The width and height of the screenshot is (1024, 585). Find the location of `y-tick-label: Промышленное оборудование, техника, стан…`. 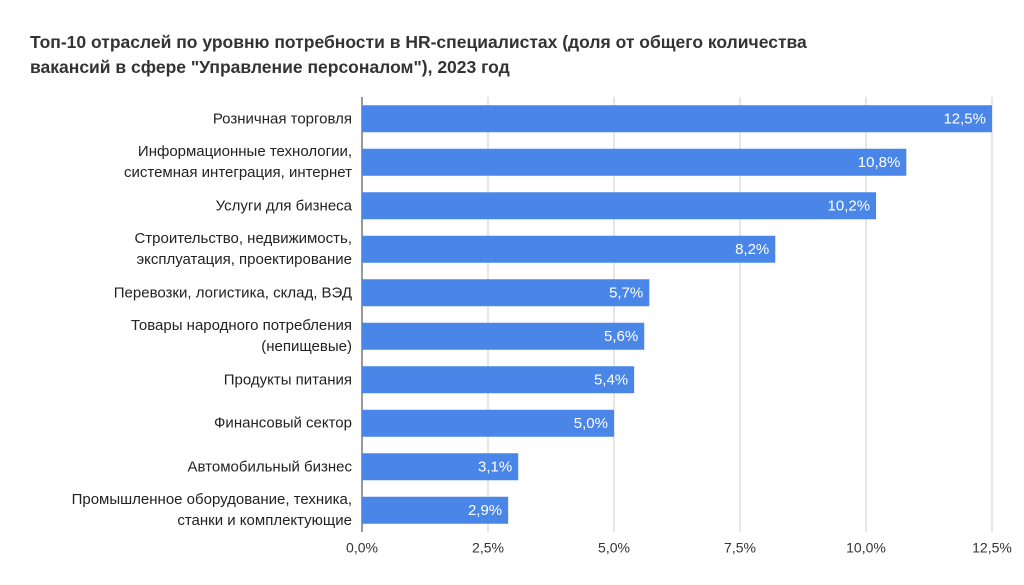

y-tick-label: Промышленное оборудование, техника, стан… is located at coordinates (211, 510).